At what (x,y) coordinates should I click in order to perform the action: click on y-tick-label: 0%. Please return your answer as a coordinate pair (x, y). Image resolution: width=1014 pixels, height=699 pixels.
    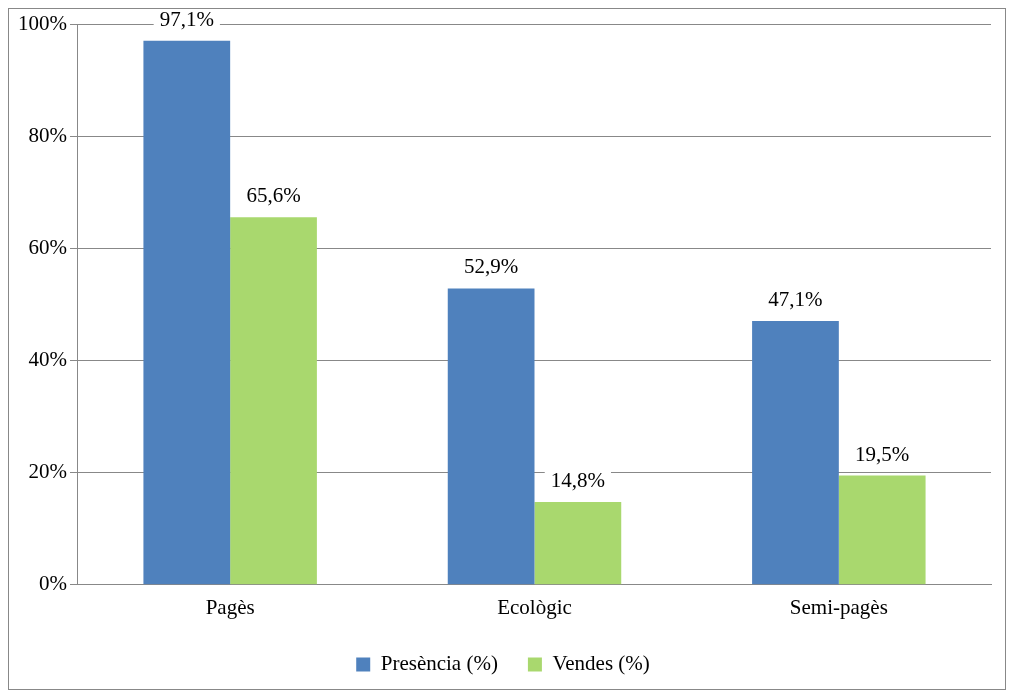
    Looking at the image, I should click on (52, 583).